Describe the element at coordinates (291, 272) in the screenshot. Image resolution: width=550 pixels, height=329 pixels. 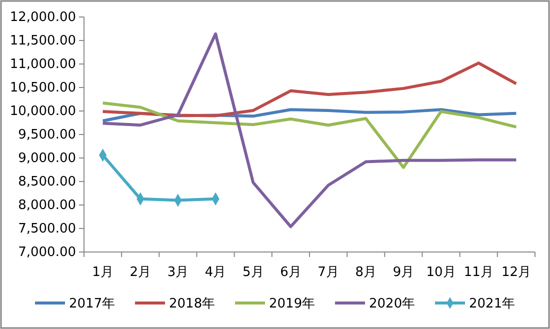
I see `x-tick-label: 6月` at that location.